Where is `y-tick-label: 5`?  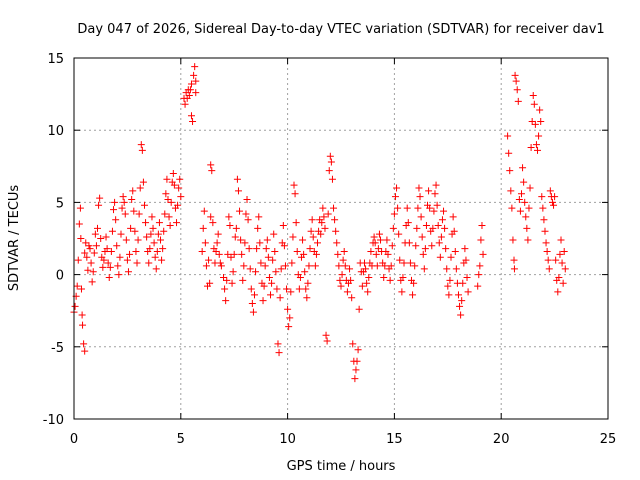
y-tick-label: 5 is located at coordinates (60, 203).